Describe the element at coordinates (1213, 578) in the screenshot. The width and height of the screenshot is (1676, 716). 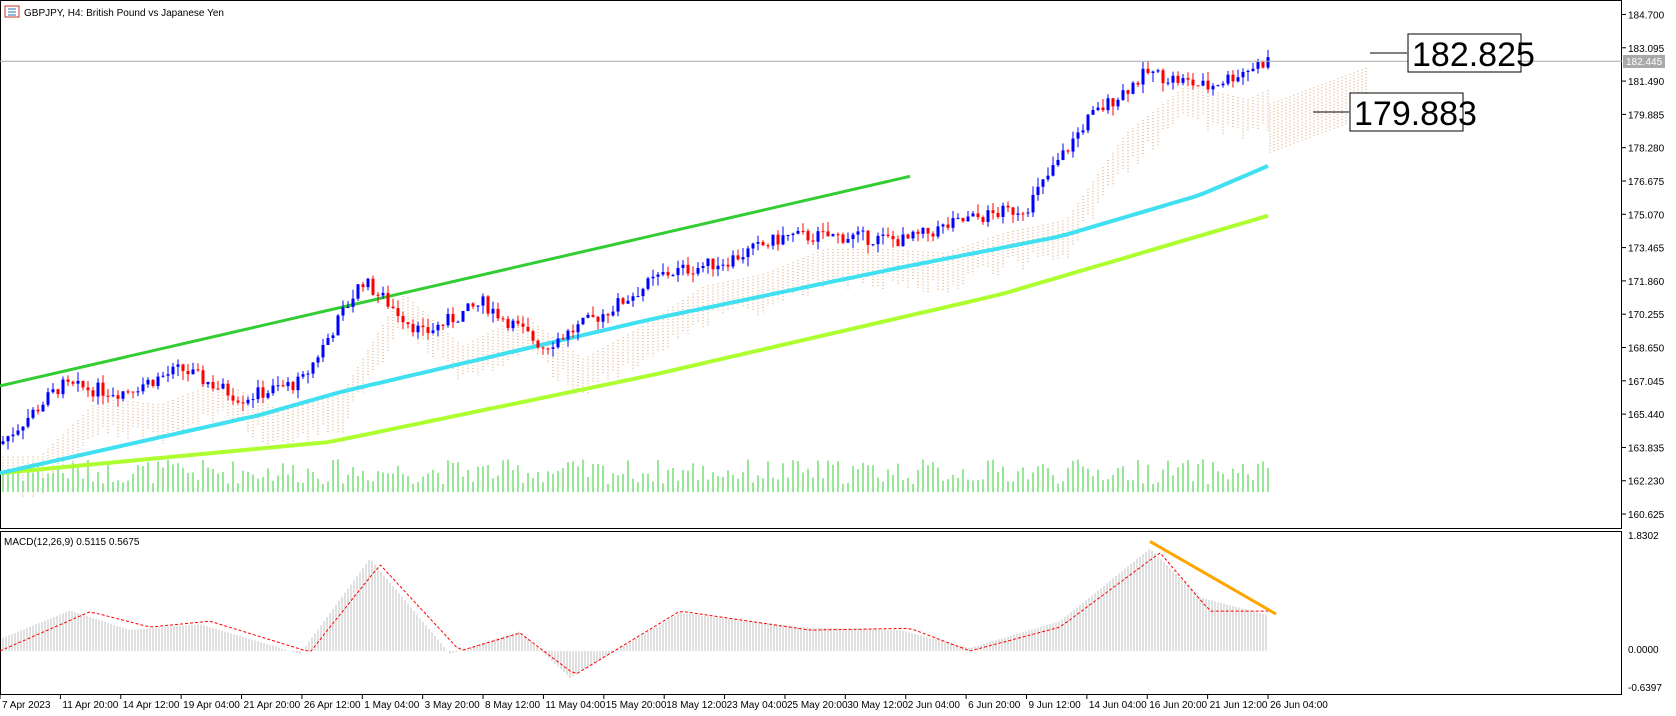
I see `macd-divergence-line` at that location.